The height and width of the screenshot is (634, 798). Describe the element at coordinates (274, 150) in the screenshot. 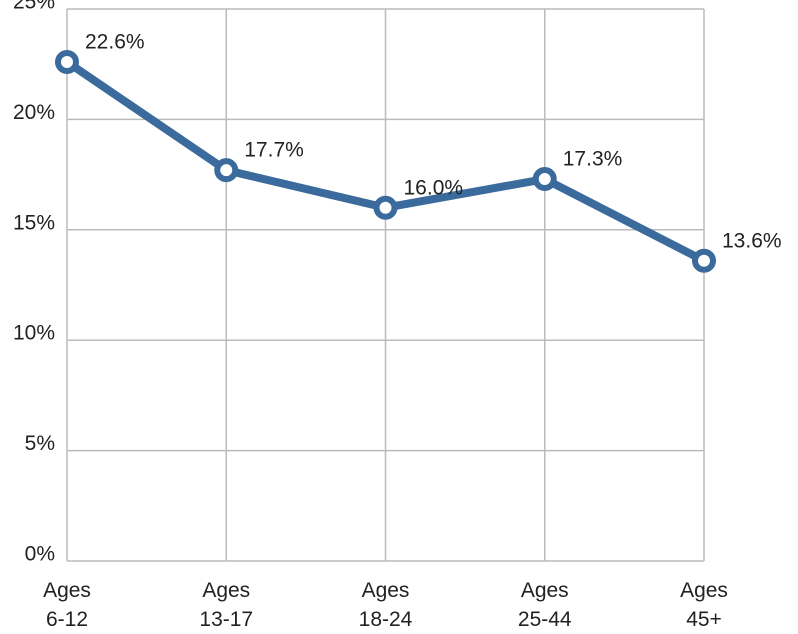

I see `data-label: 17.7%` at that location.